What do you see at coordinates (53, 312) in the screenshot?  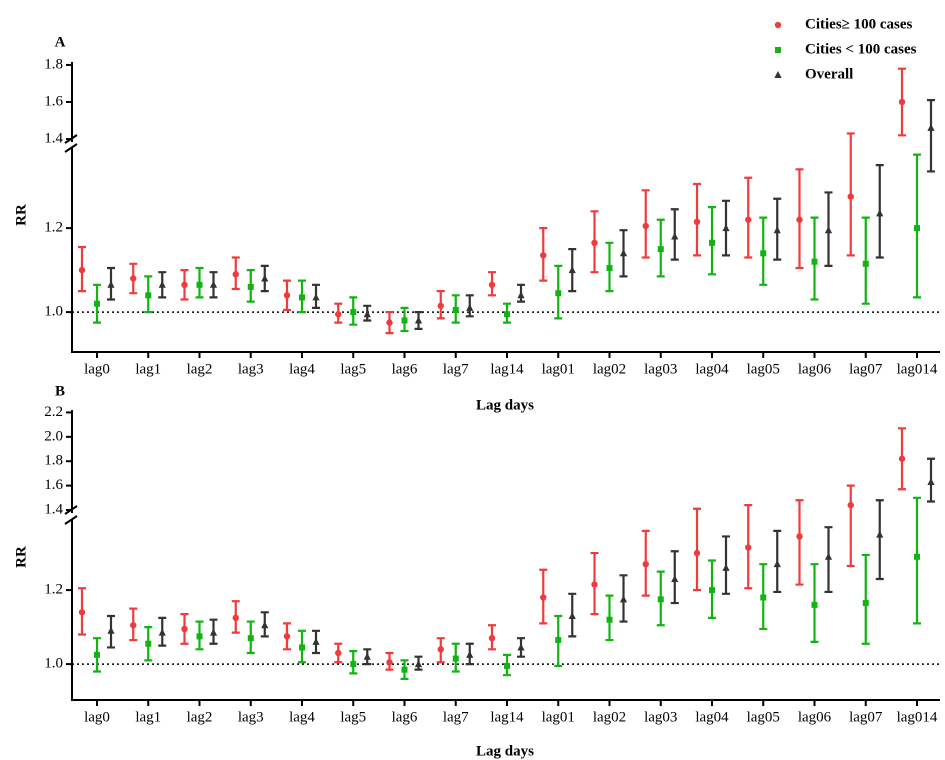 I see `y-tick-label: 1.0` at bounding box center [53, 312].